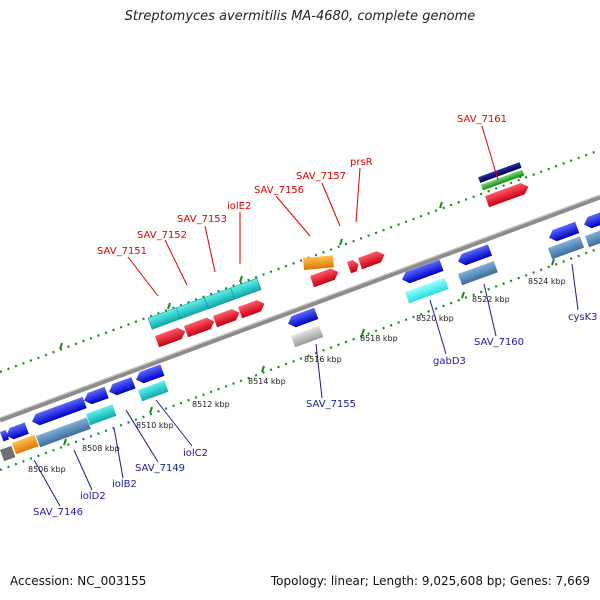  I want to click on label-SAV_7157: SAV_7157, so click(321, 176).